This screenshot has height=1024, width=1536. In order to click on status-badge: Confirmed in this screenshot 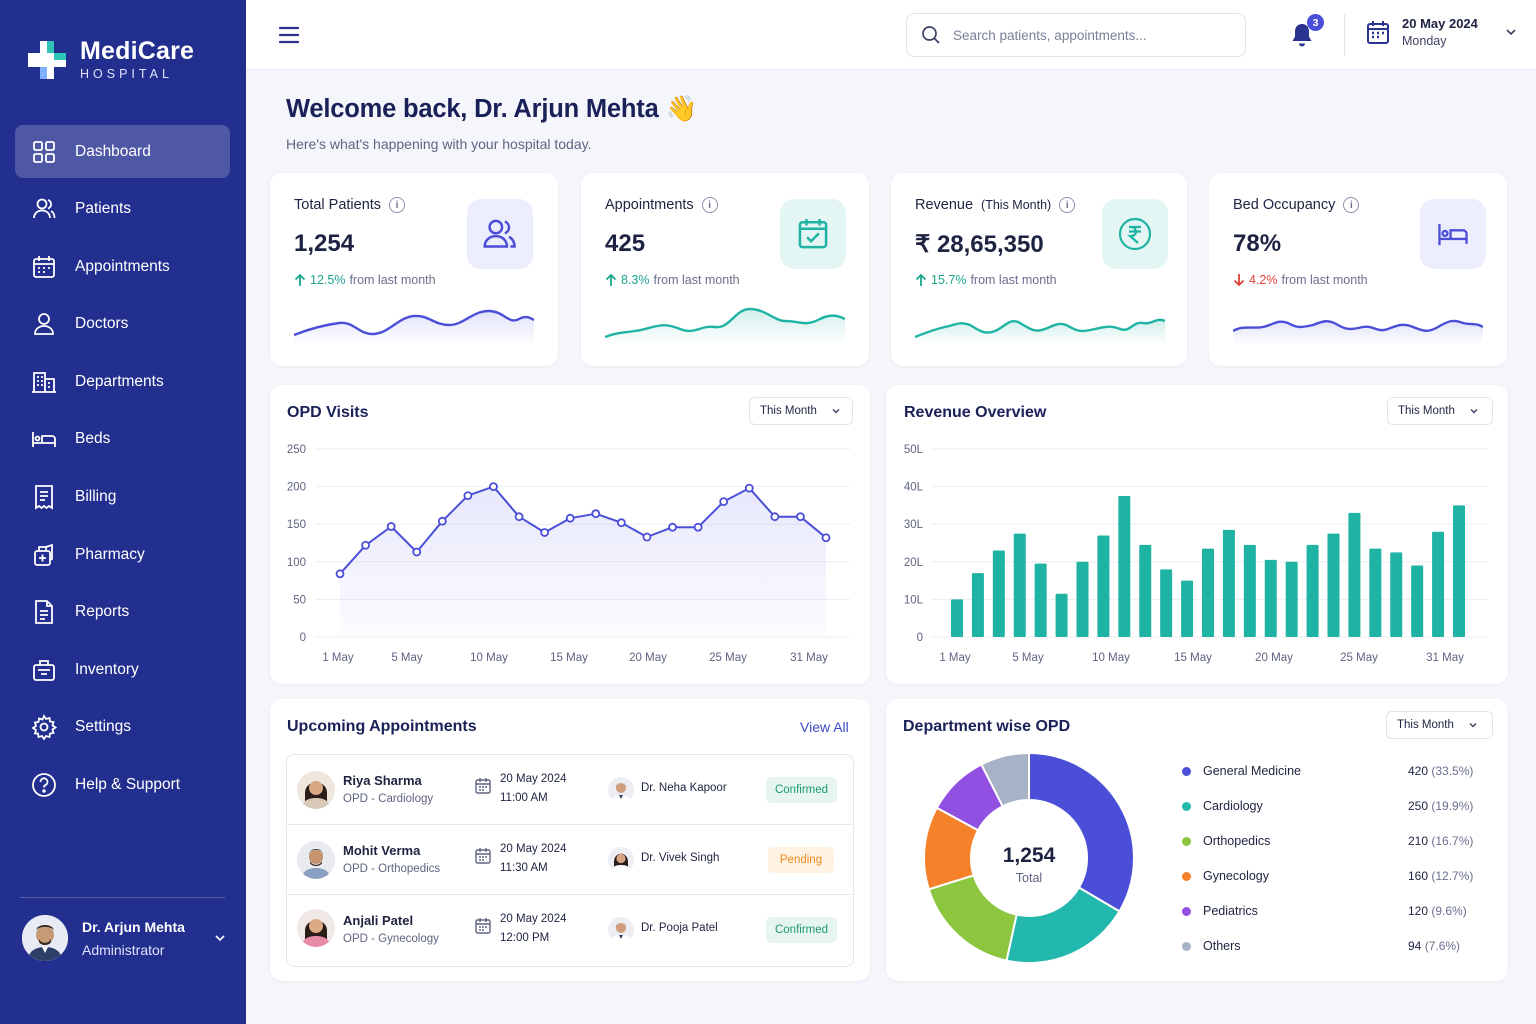, I will do `click(801, 790)`.